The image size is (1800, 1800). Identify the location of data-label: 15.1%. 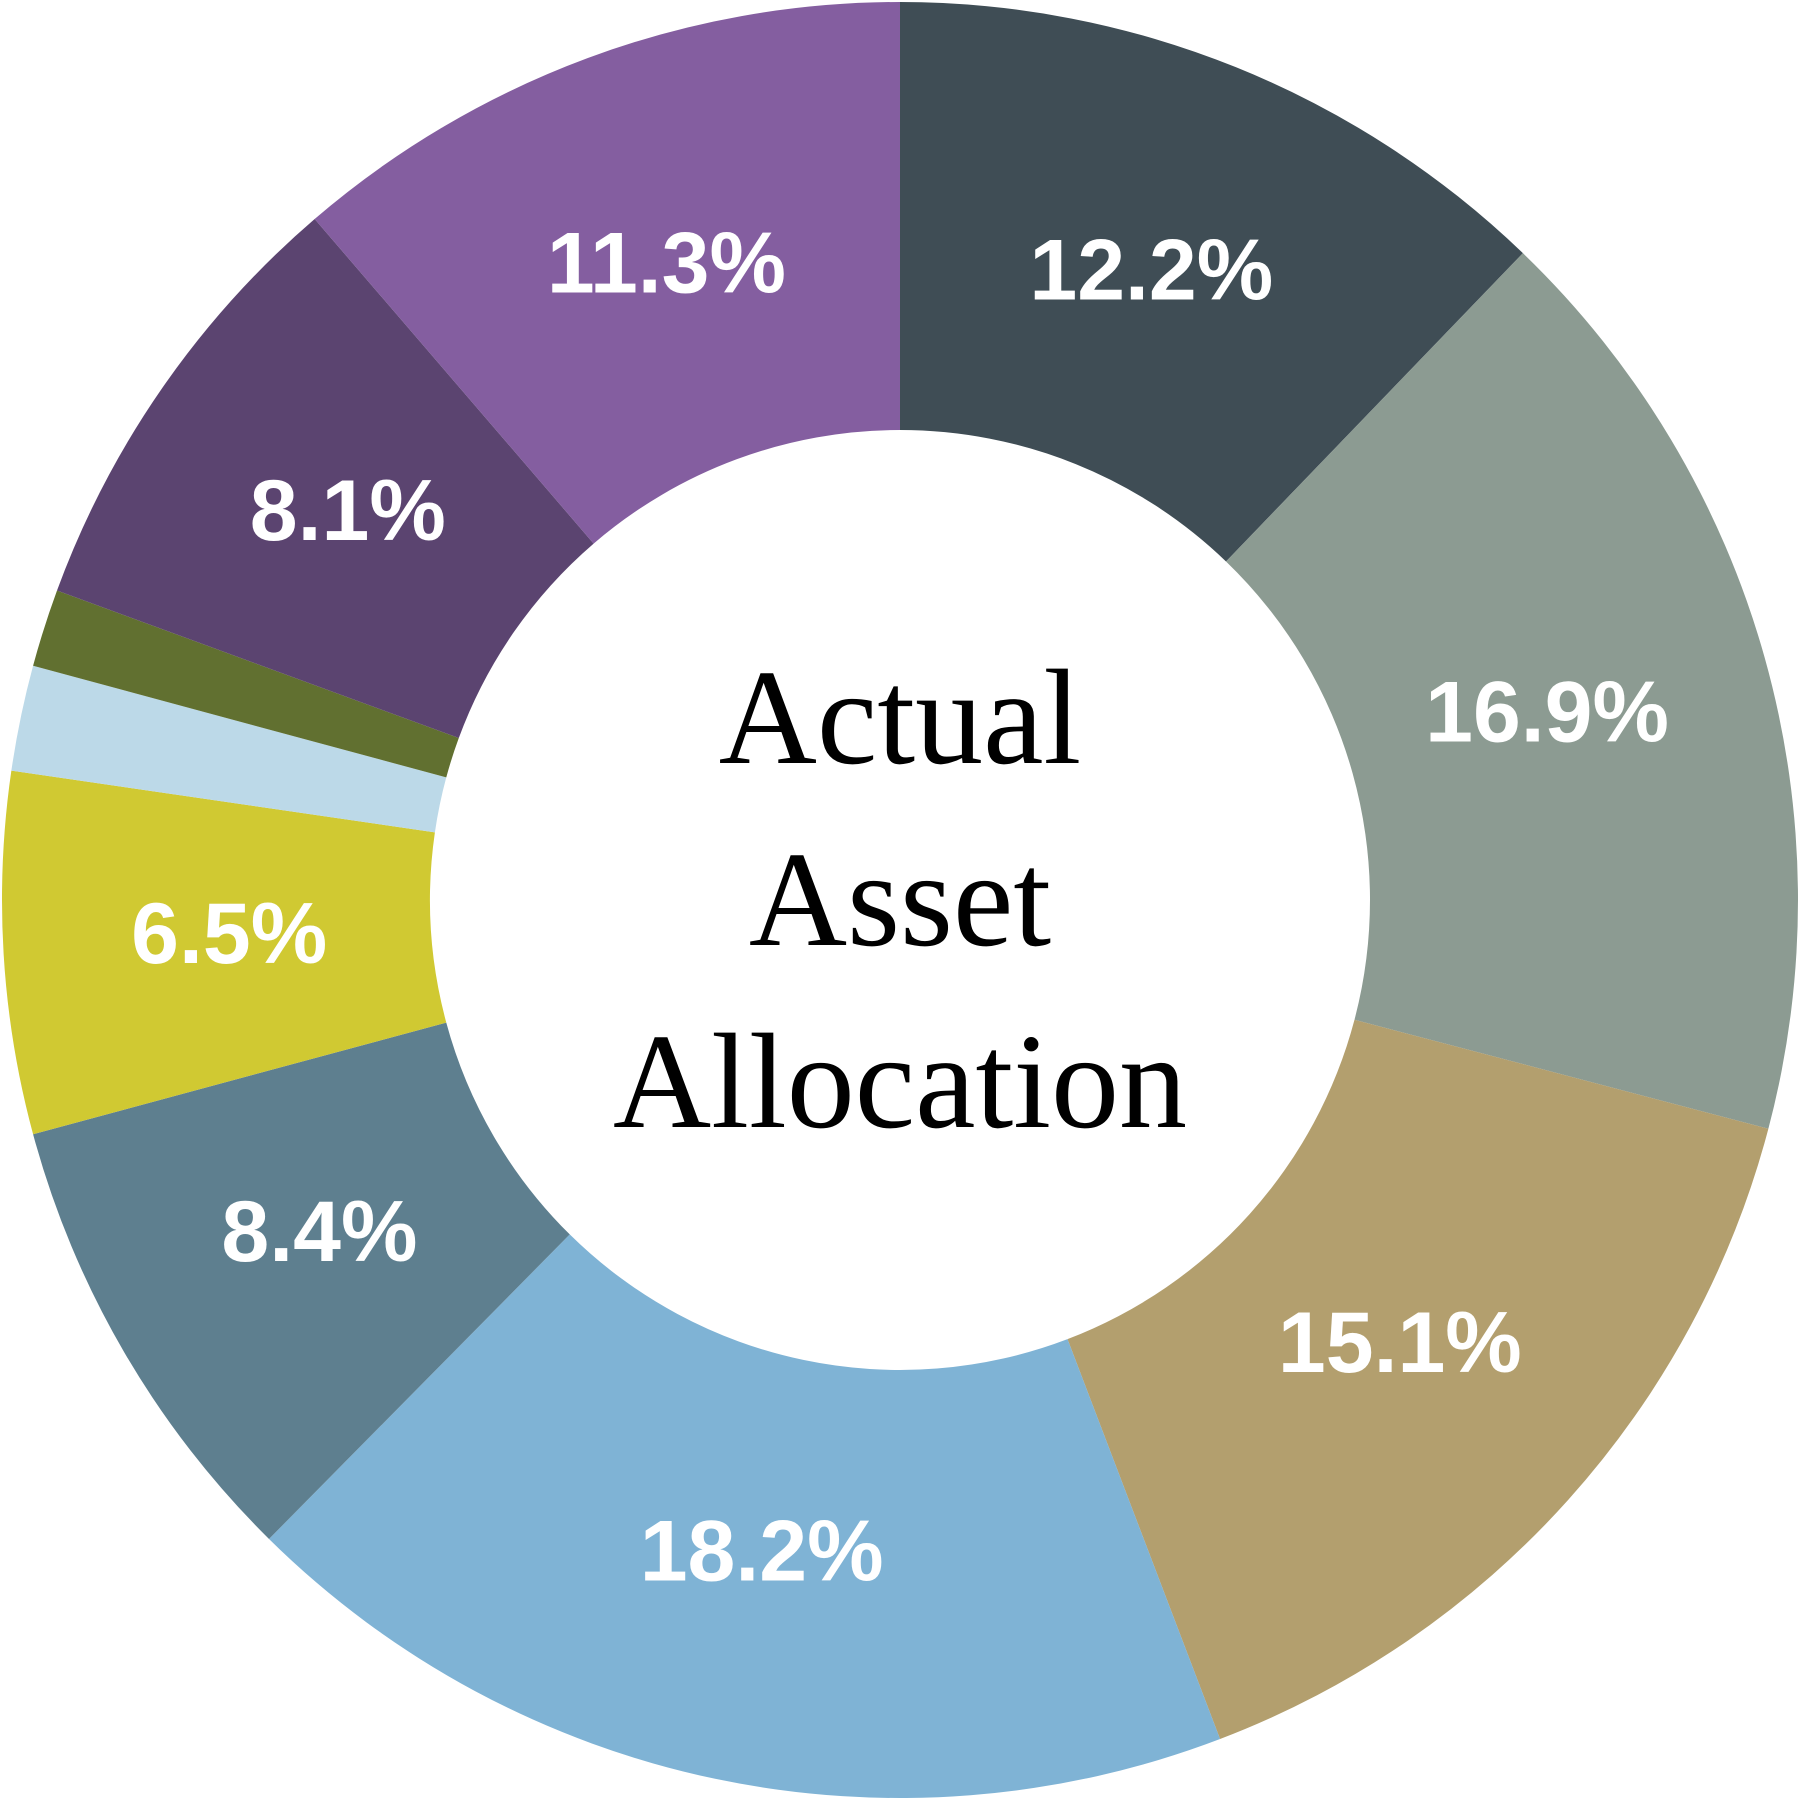
(1400, 1343).